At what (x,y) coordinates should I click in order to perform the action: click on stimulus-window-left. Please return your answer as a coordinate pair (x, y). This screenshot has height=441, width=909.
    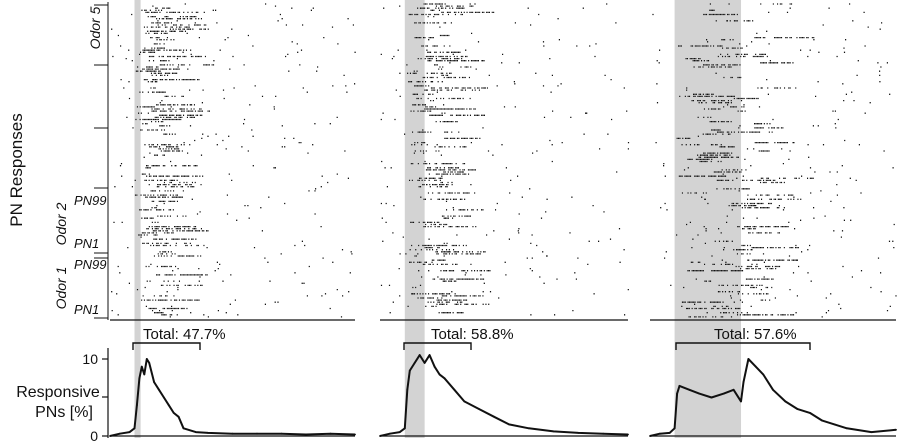
    Looking at the image, I should click on (137, 219).